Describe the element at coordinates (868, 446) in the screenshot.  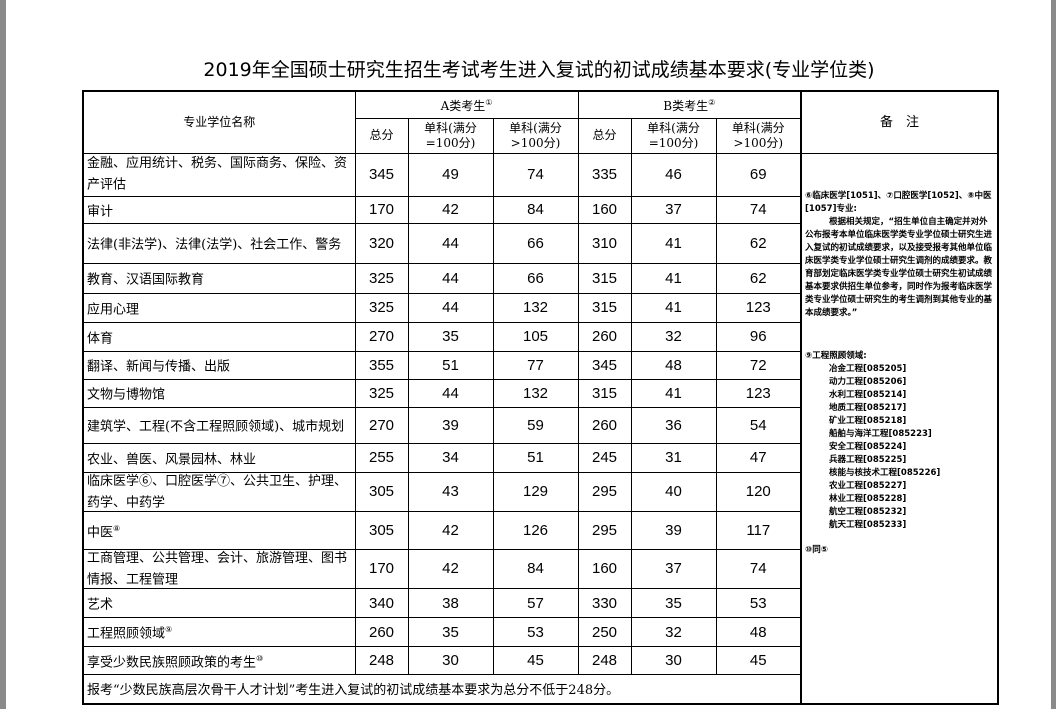
I see `eng-field-item: 安全工程[085224]` at that location.